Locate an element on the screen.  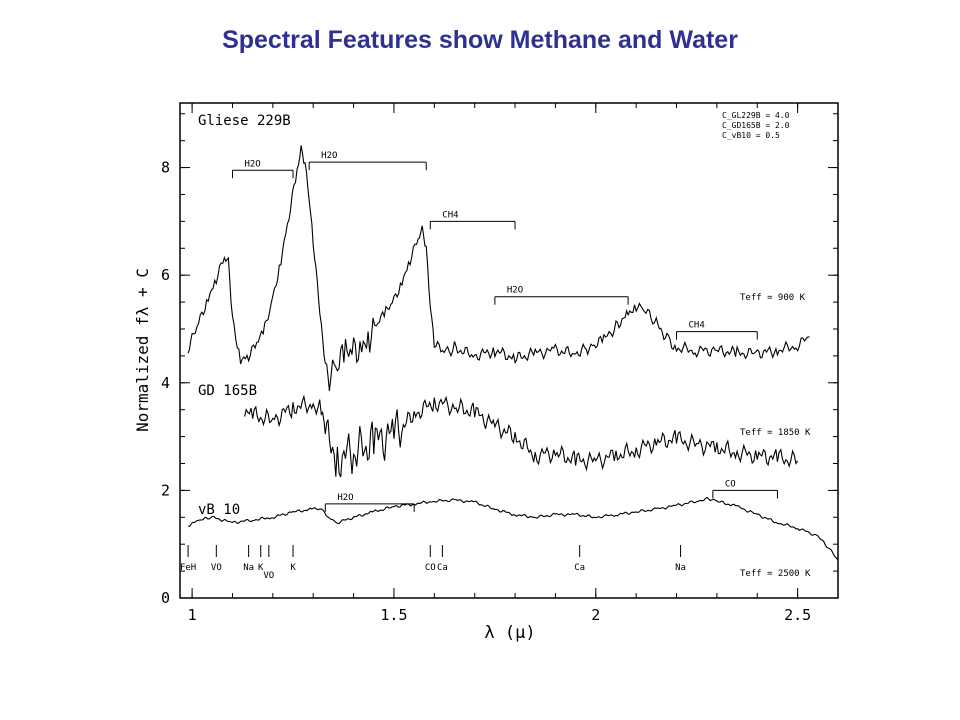
x-tick-label: 1 is located at coordinates (192, 615).